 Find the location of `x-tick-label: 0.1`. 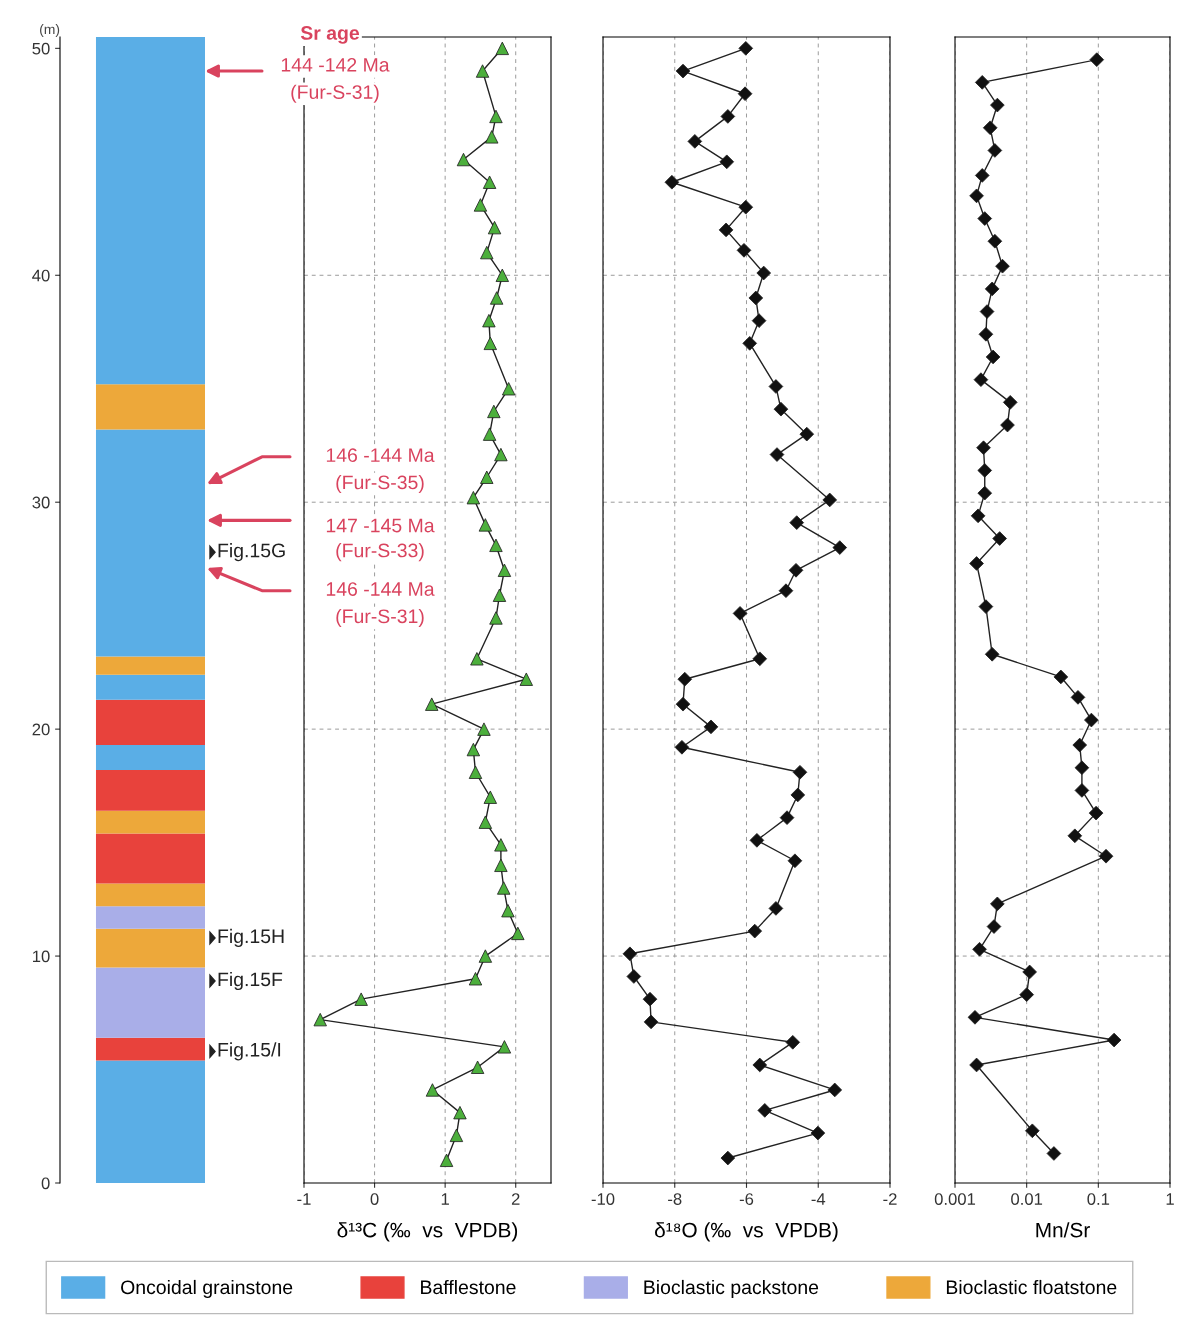

x-tick-label: 0.1 is located at coordinates (1098, 1199).